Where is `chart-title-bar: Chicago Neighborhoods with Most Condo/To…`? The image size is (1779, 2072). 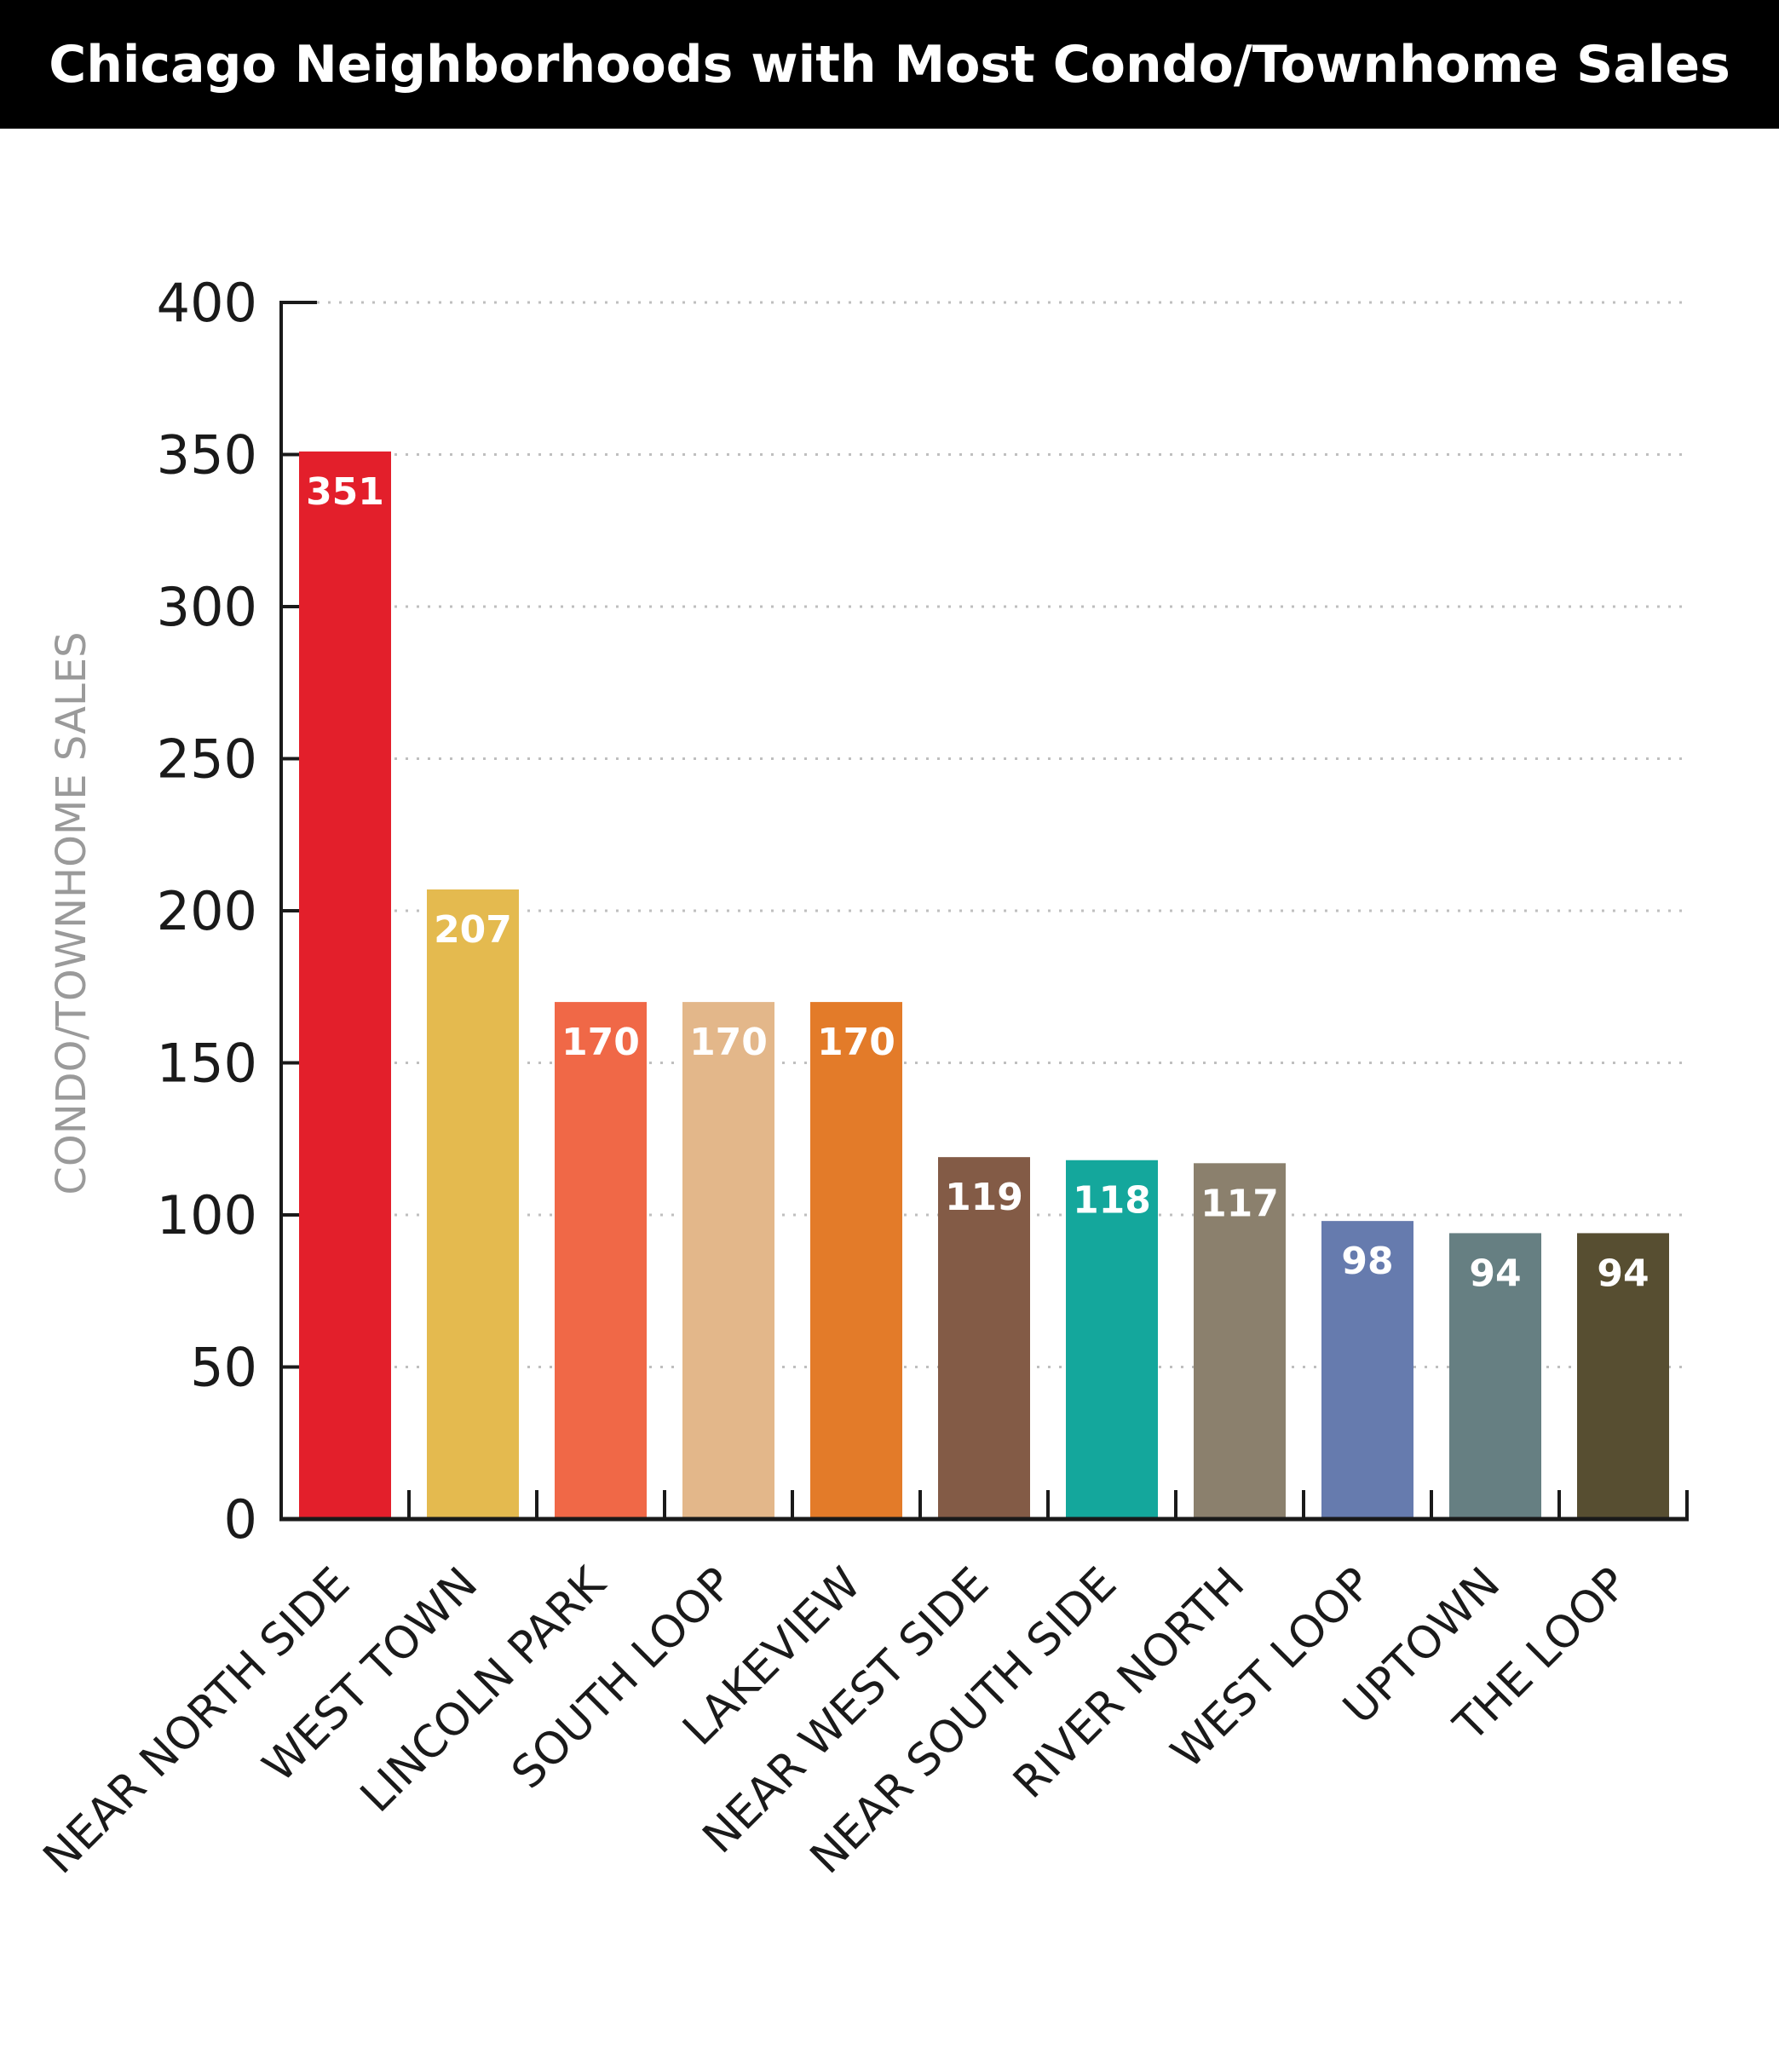
chart-title-bar: Chicago Neighborhoods with Most Condo/To… is located at coordinates (889, 64).